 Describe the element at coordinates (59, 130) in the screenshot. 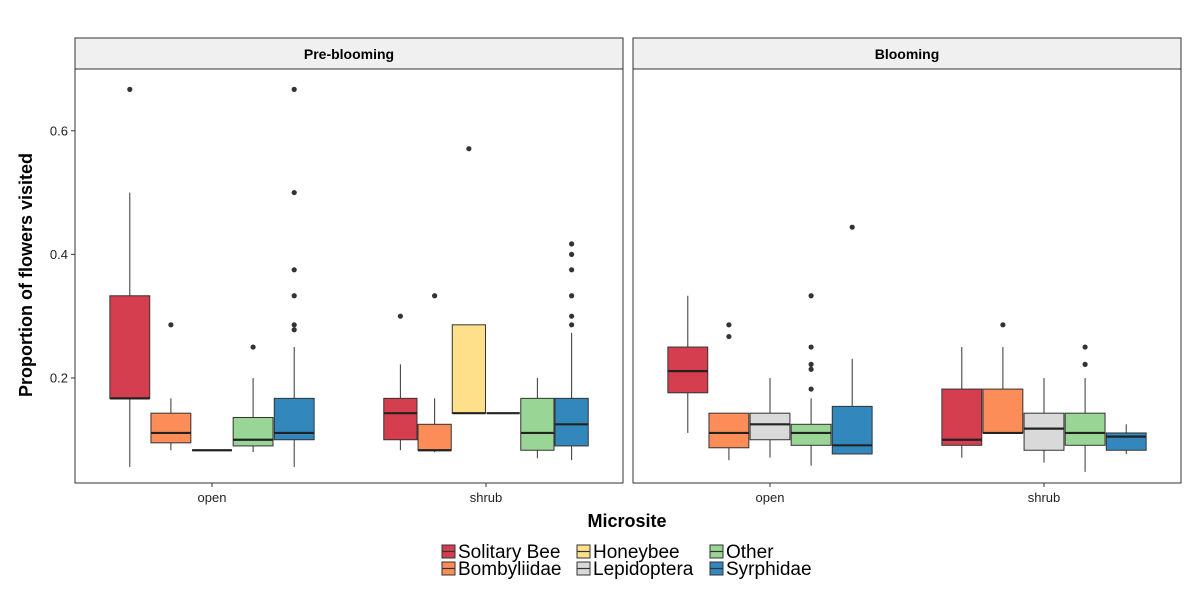

I see `y-tick-label: 0.6` at that location.